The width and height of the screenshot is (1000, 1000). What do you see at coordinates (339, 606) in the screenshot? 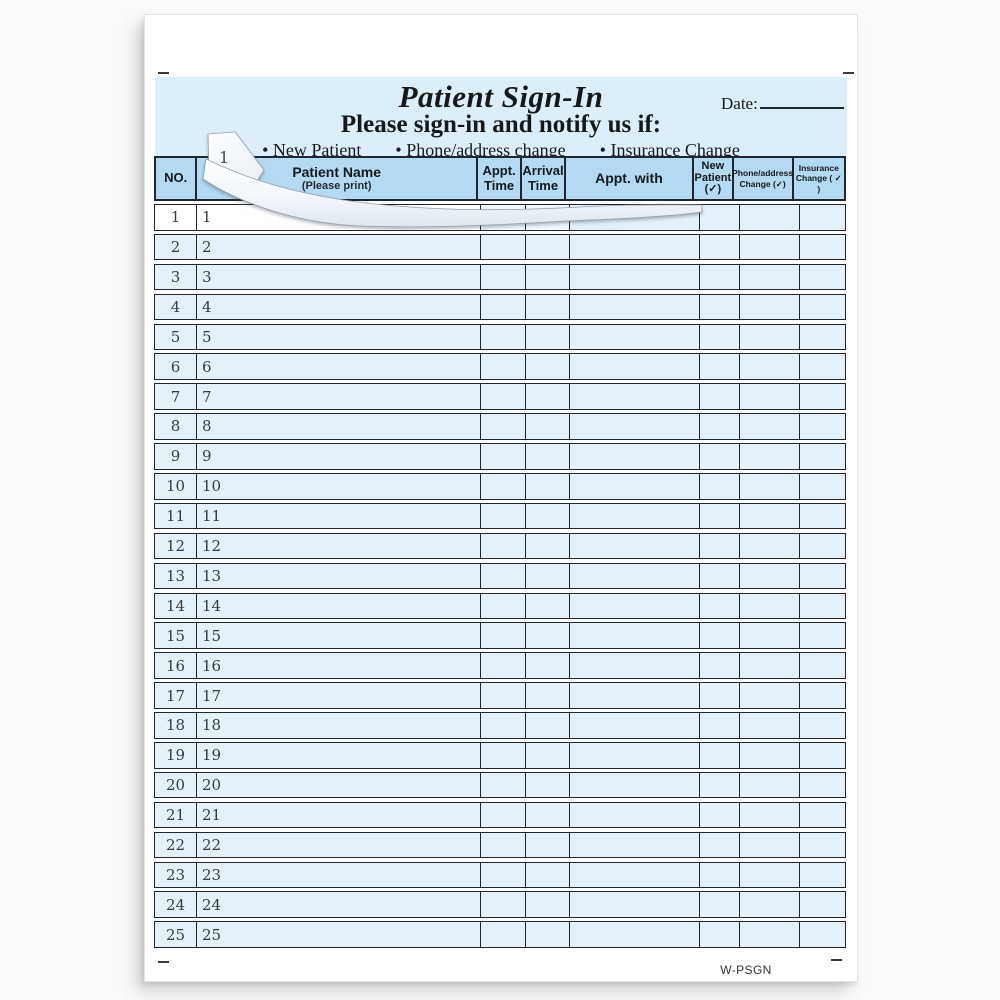
I see `patient-name-cell: 14` at bounding box center [339, 606].